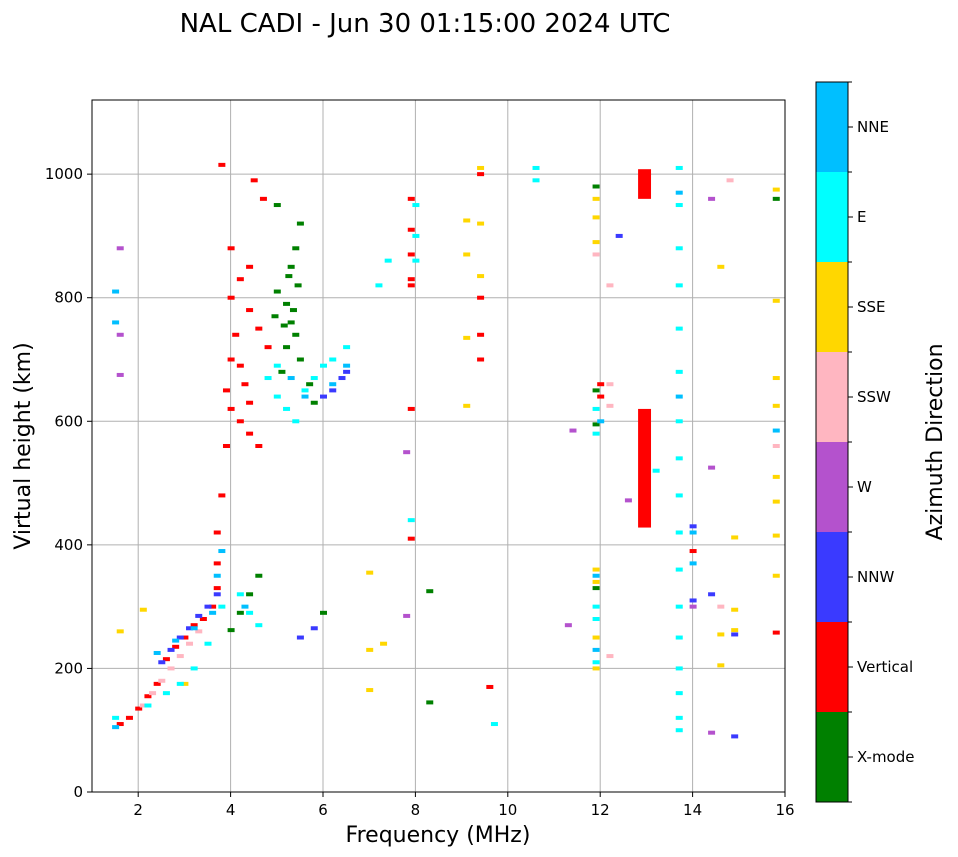  Describe the element at coordinates (231, 810) in the screenshot. I see `x-tick-label: 4` at that location.